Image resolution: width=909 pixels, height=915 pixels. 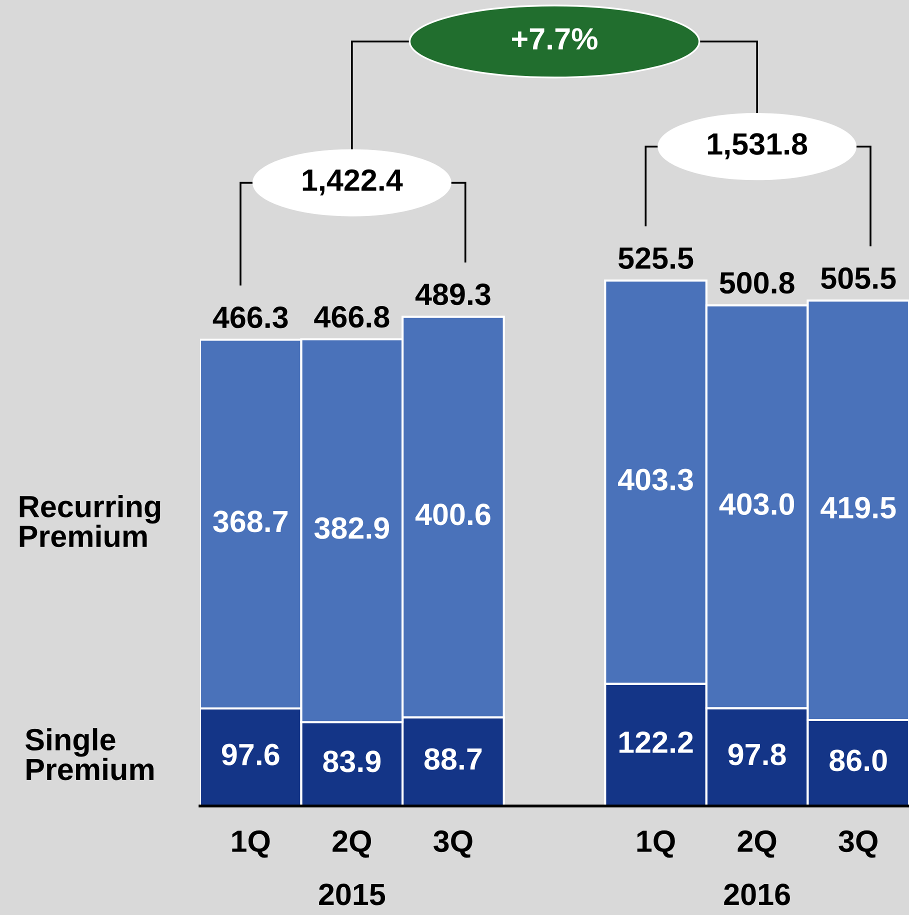 What do you see at coordinates (757, 283) in the screenshot?
I see `total-label: 500.8` at bounding box center [757, 283].